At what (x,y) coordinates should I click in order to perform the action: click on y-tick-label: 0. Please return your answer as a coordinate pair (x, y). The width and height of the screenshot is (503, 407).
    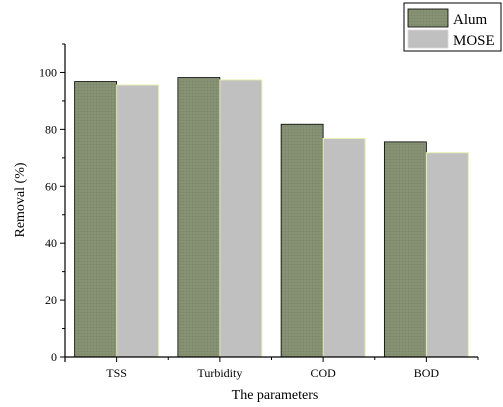
    Looking at the image, I should click on (54, 357).